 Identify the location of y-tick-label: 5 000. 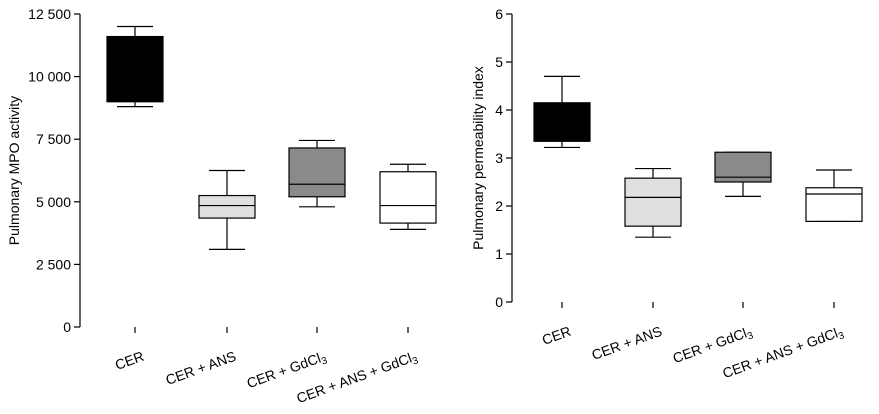
(53, 202).